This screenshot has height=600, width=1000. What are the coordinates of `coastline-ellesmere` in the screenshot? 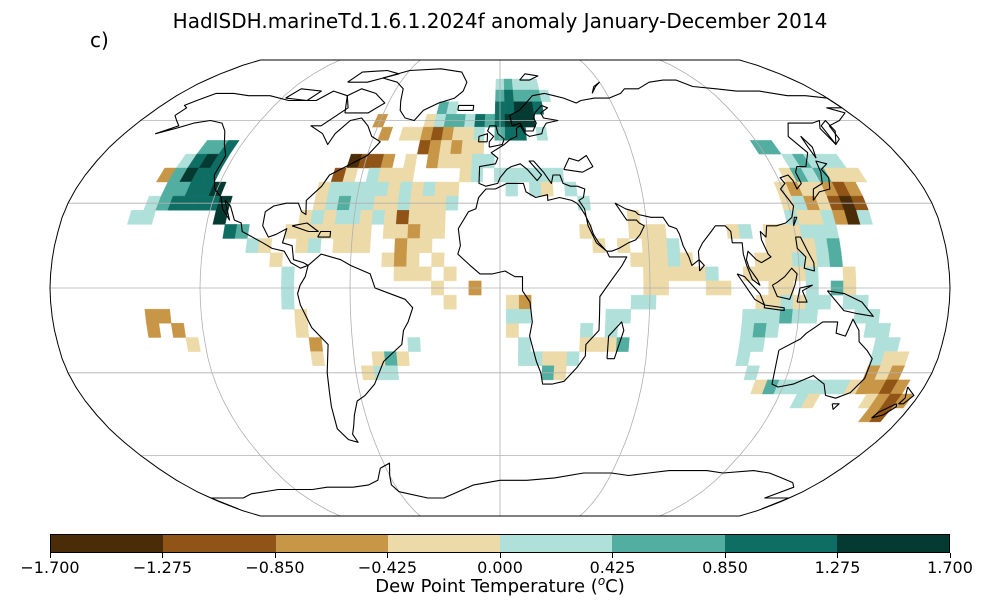 It's located at (373, 76).